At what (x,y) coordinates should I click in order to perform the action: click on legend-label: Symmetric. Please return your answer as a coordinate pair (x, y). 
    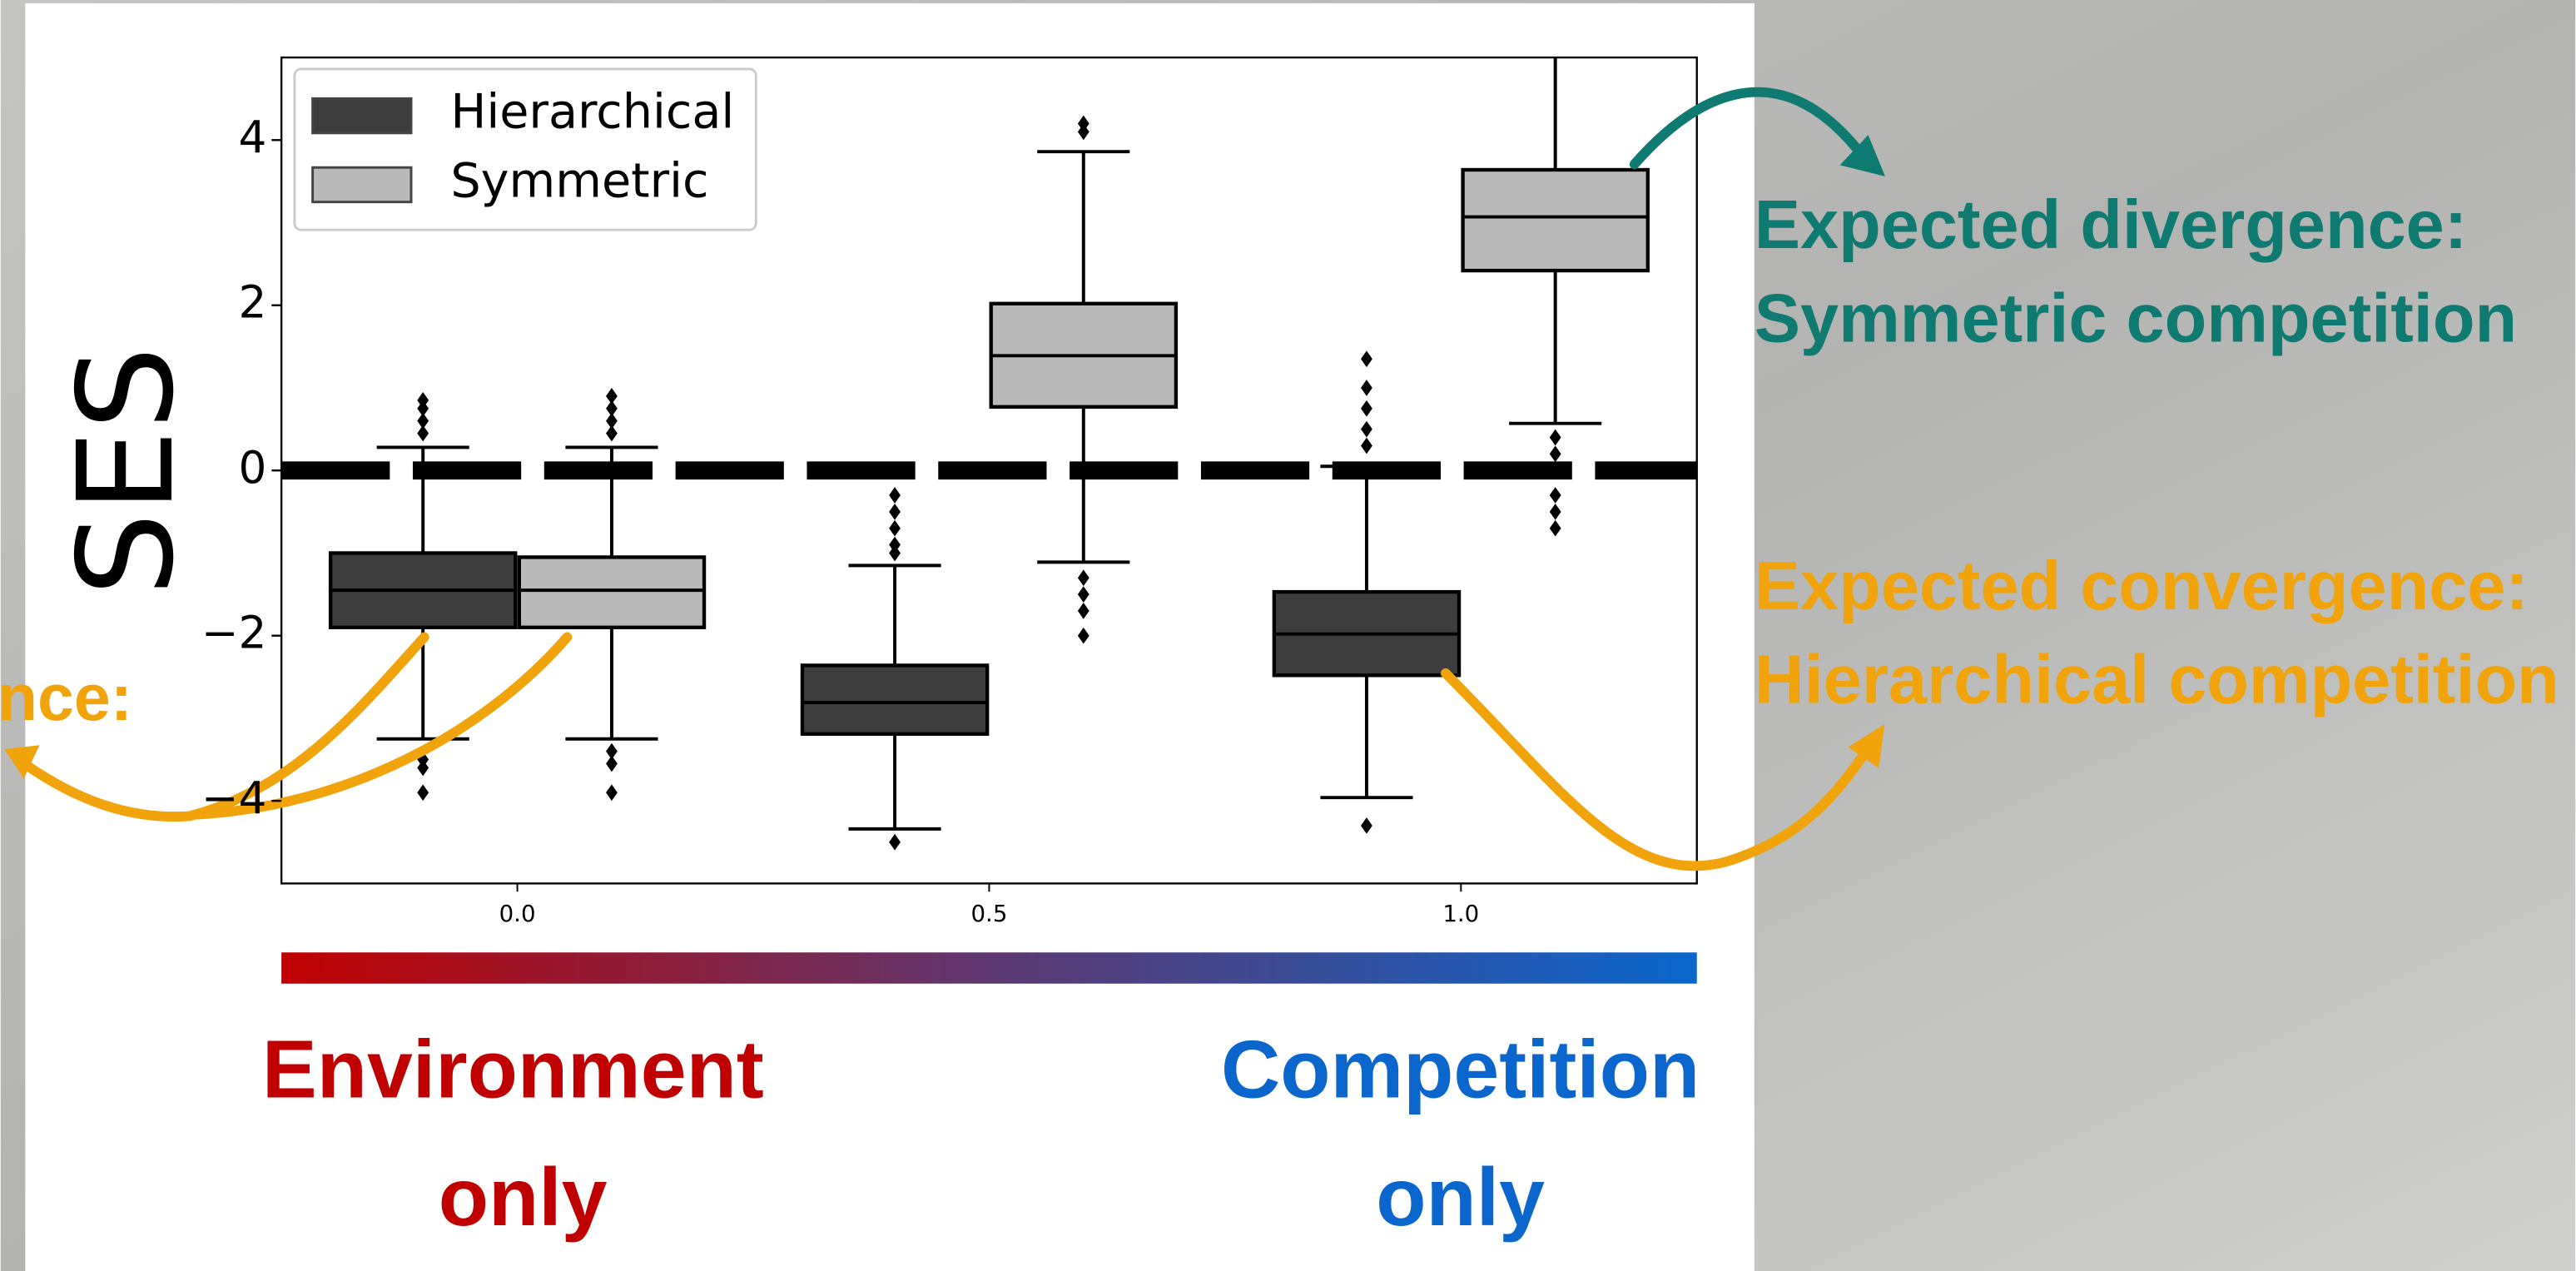
    Looking at the image, I should click on (579, 182).